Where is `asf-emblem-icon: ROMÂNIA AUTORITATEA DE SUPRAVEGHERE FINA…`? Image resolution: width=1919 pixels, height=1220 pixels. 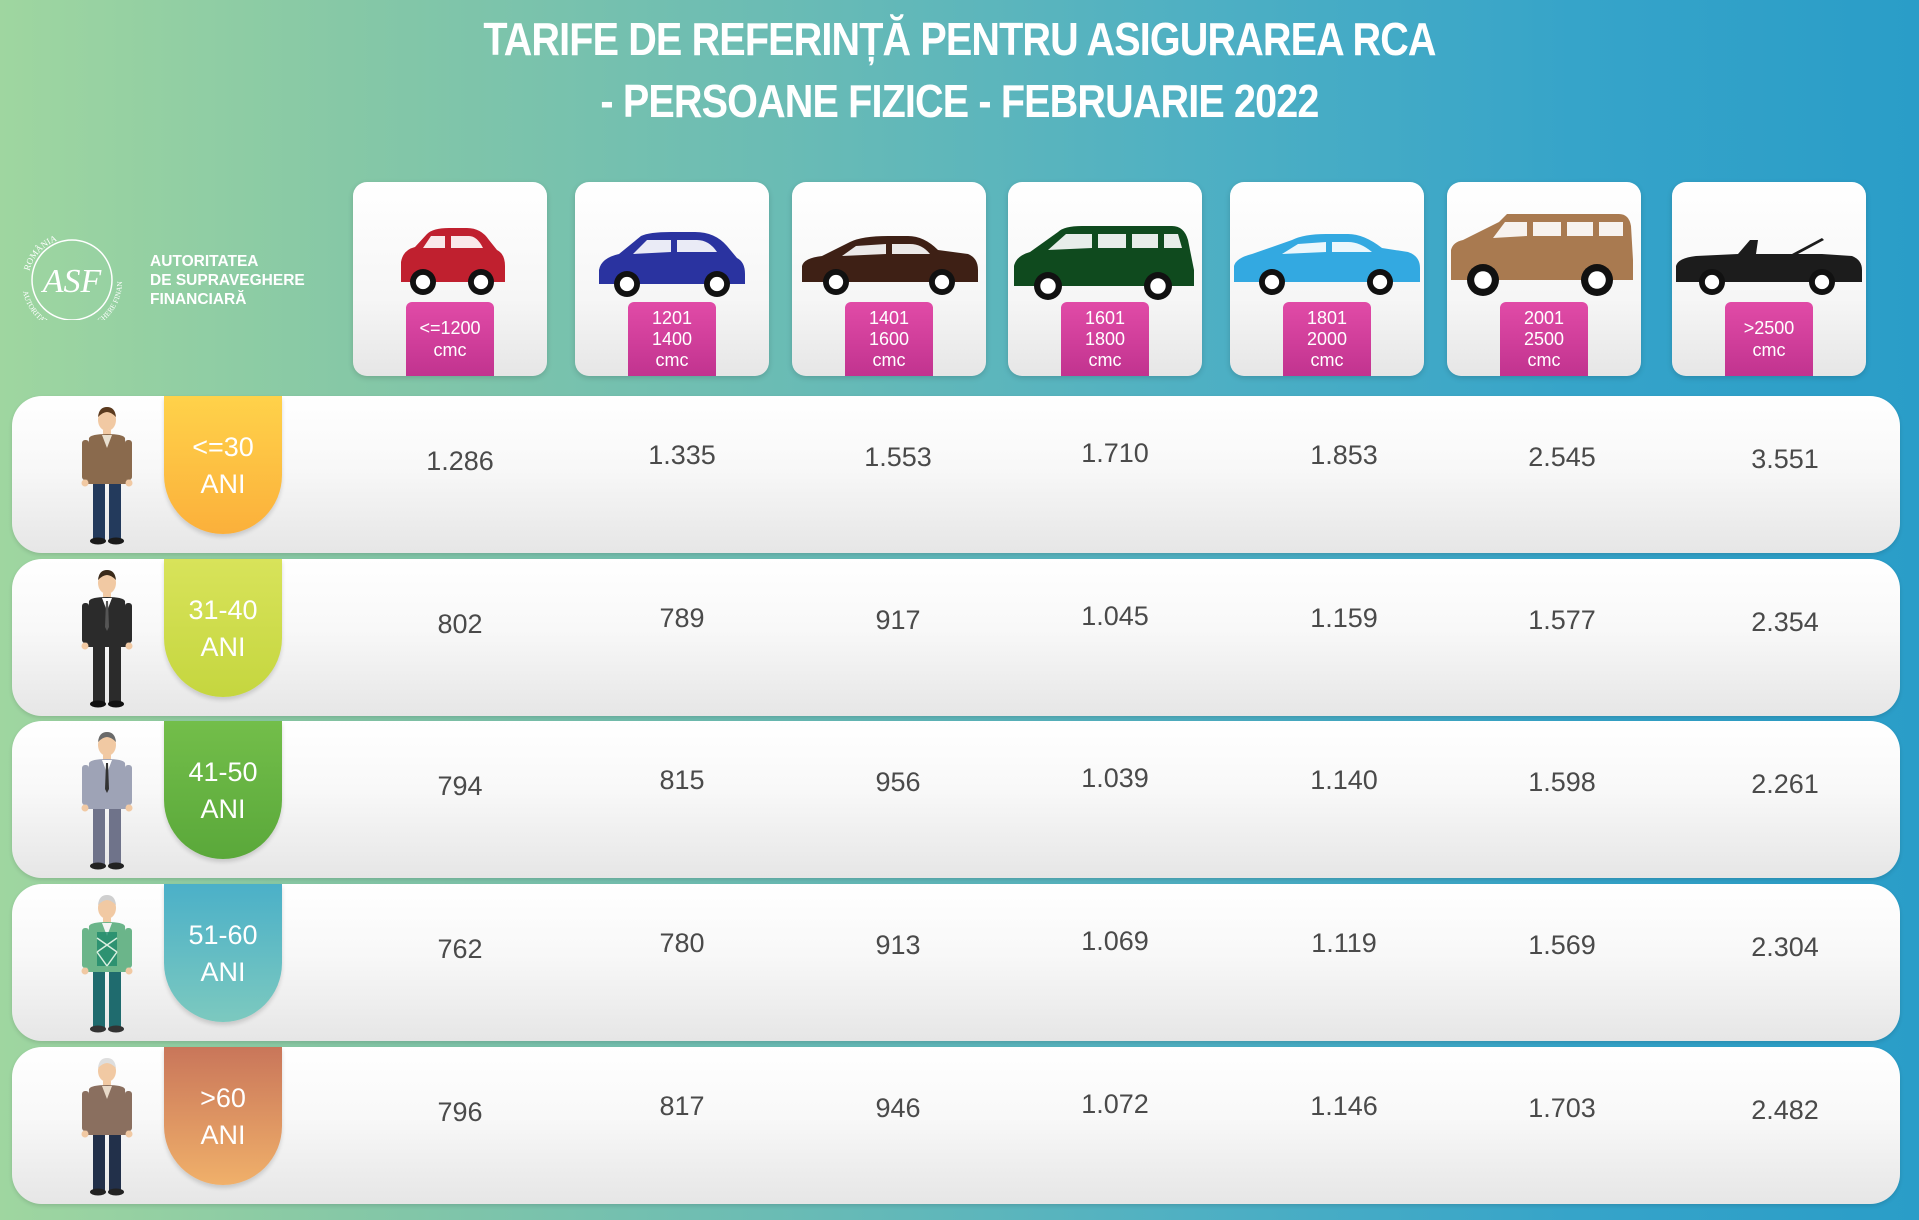 asf-emblem-icon: ROMÂNIA AUTORITATEA DE SUPRAVEGHERE FINA… is located at coordinates (69, 275).